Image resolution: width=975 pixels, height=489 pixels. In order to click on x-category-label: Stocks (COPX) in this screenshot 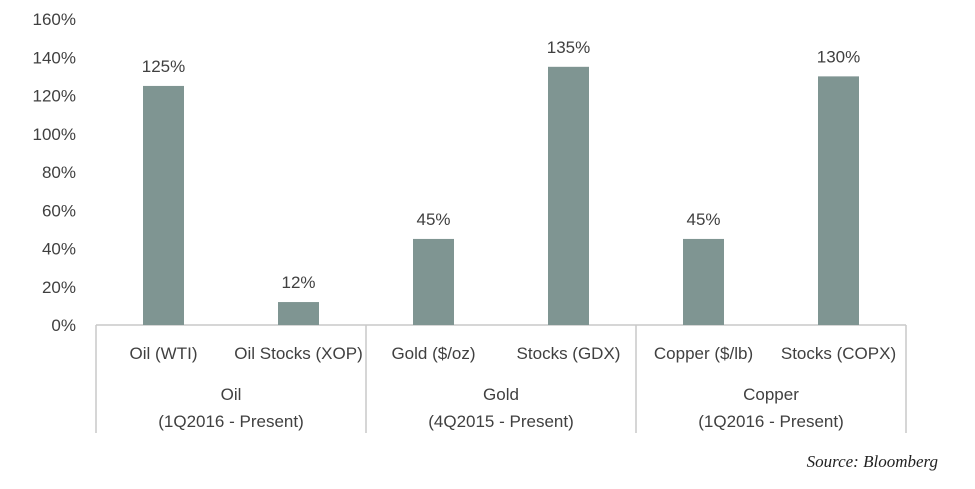, I will do `click(838, 353)`.